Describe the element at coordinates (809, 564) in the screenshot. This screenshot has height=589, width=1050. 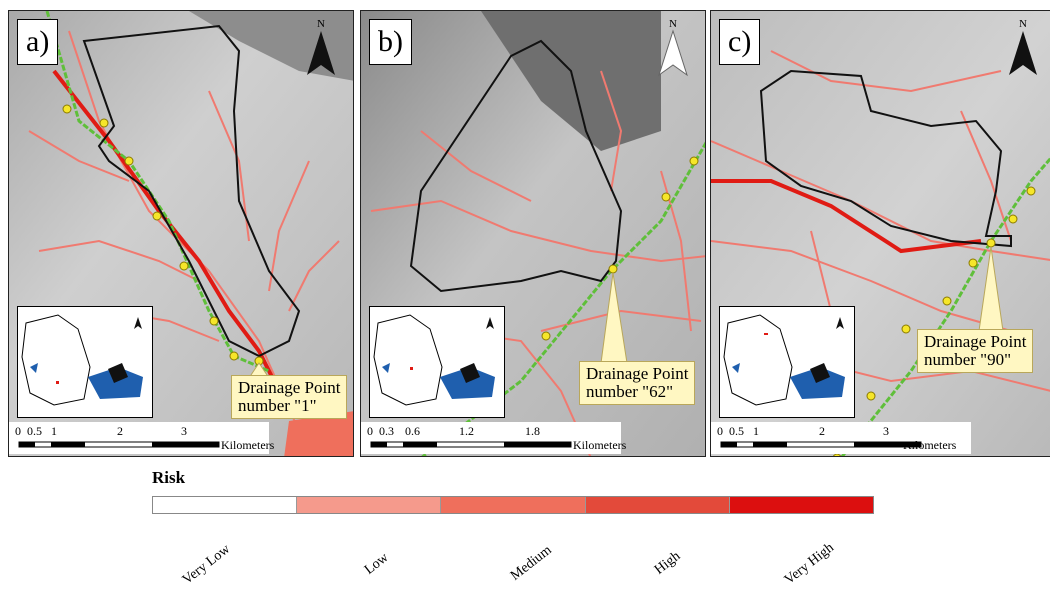
I see `legend-label-very-high: Very High` at that location.